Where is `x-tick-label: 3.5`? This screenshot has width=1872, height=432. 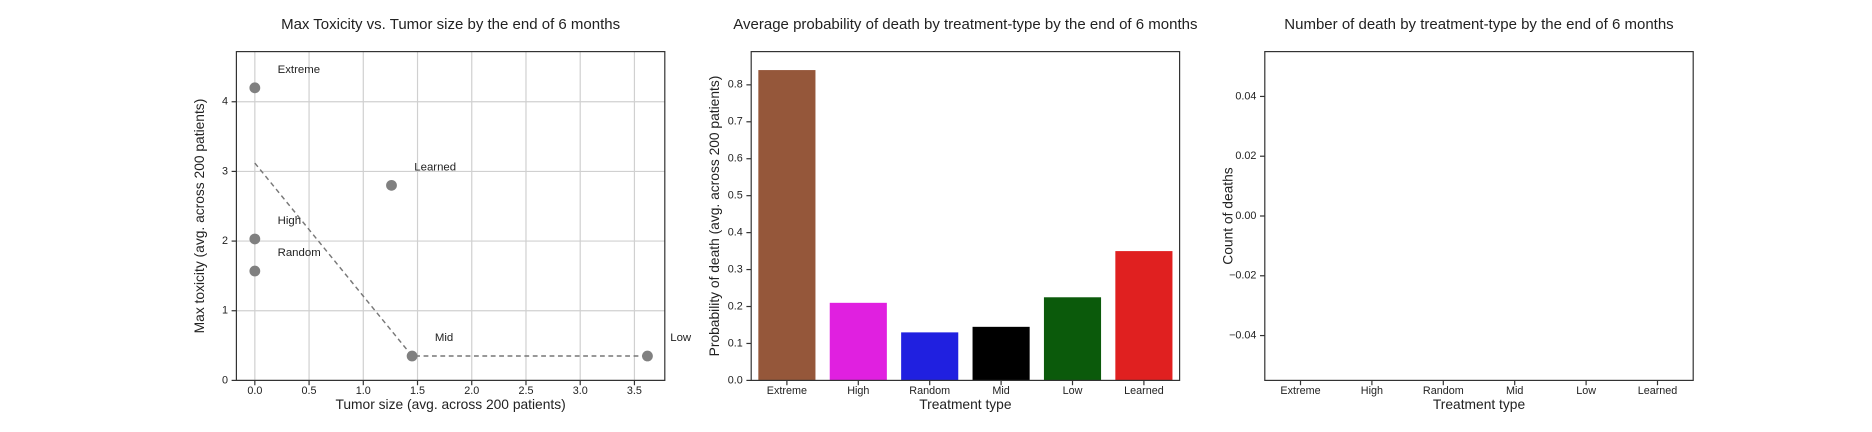
x-tick-label: 3.5 is located at coordinates (634, 391).